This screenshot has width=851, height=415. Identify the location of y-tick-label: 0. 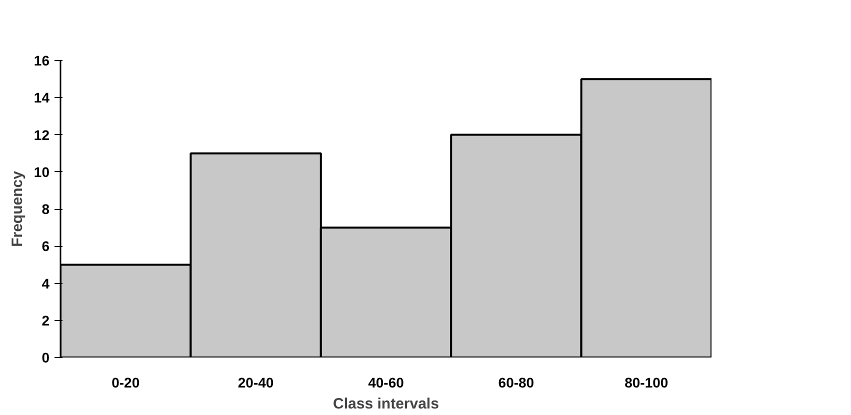
(46, 358).